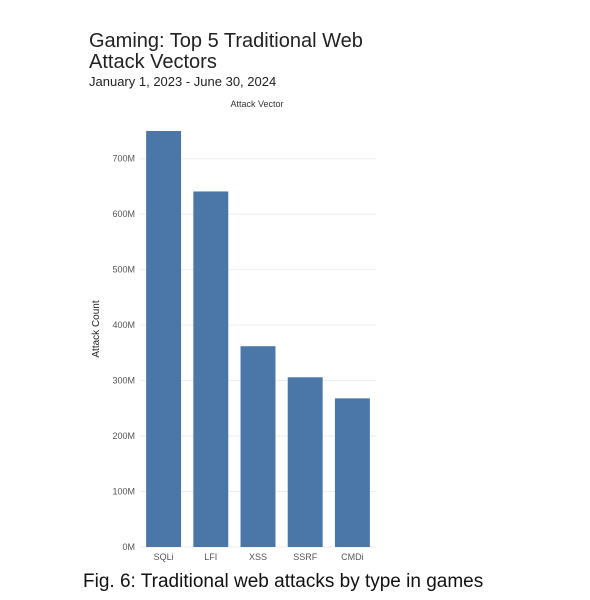 This screenshot has width=590, height=600. Describe the element at coordinates (164, 339) in the screenshot. I see `bar-sqli` at that location.